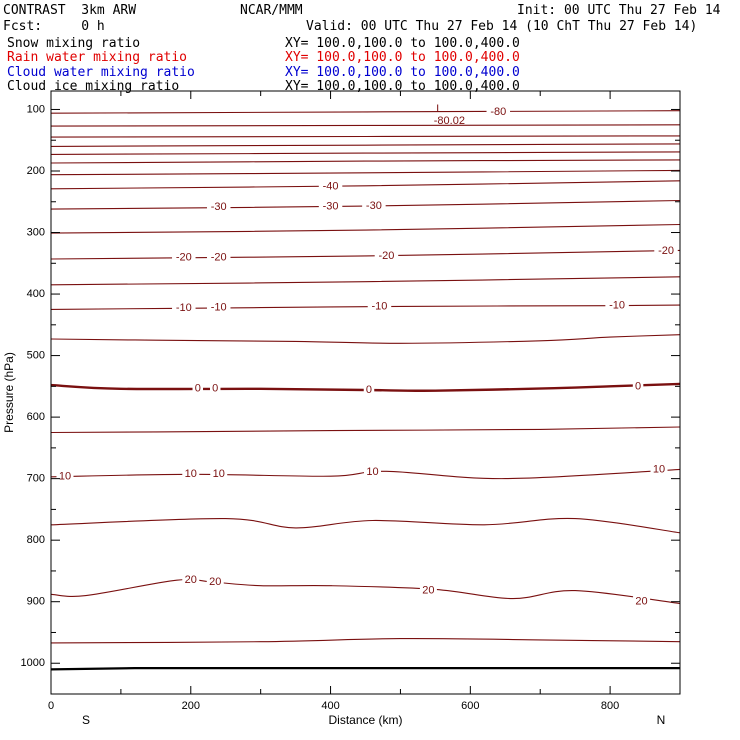  Describe the element at coordinates (191, 706) in the screenshot. I see `x-tick-label: 200` at that location.